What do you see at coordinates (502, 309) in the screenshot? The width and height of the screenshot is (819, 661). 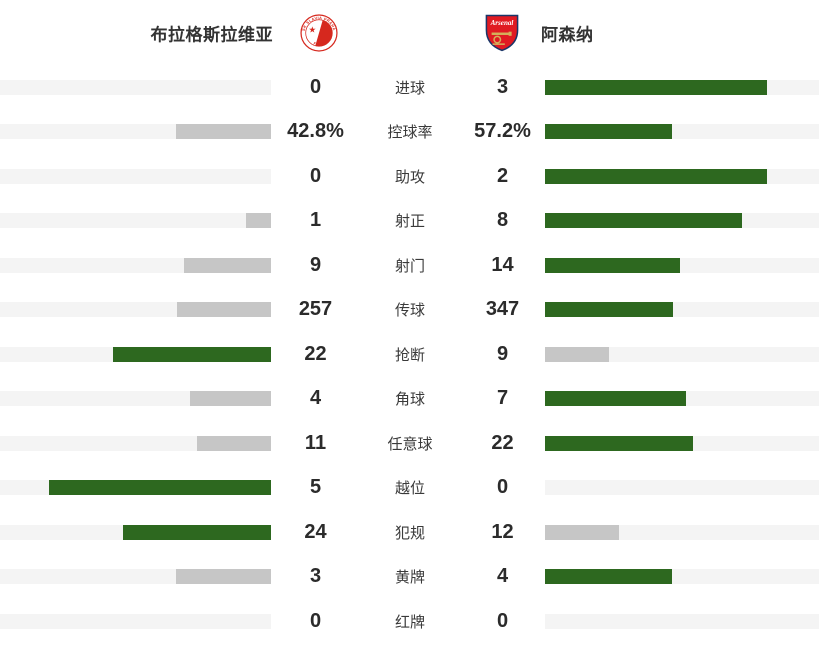 I see `away-stat-value: 347` at bounding box center [502, 309].